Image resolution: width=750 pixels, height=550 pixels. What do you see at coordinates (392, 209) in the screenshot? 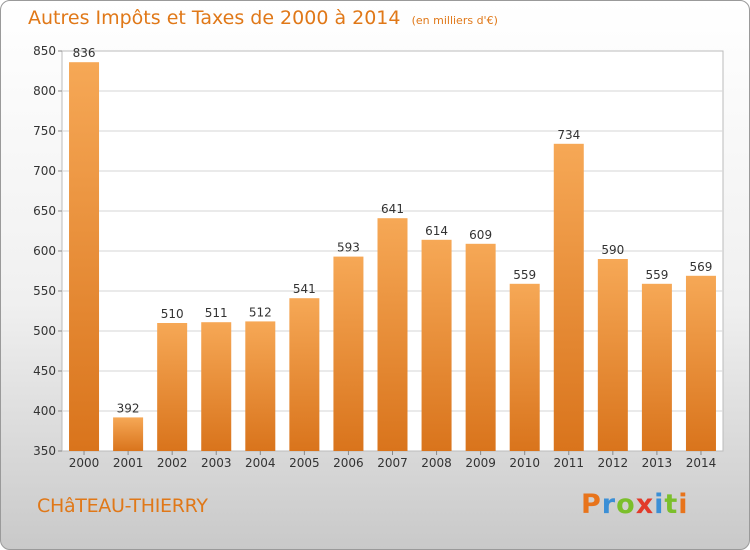
I see `bar-value-label: 641` at bounding box center [392, 209].